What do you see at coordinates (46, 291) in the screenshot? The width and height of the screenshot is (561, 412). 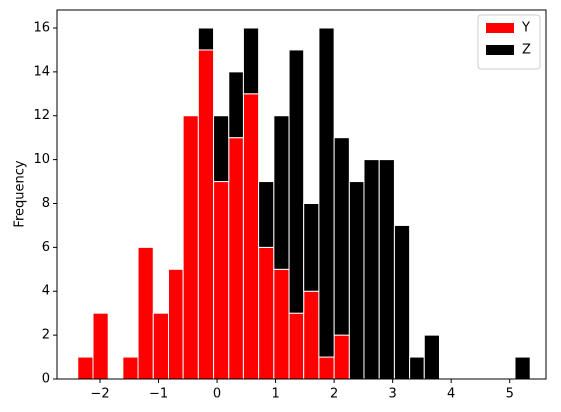 I see `y-tick-label: 4` at bounding box center [46, 291].